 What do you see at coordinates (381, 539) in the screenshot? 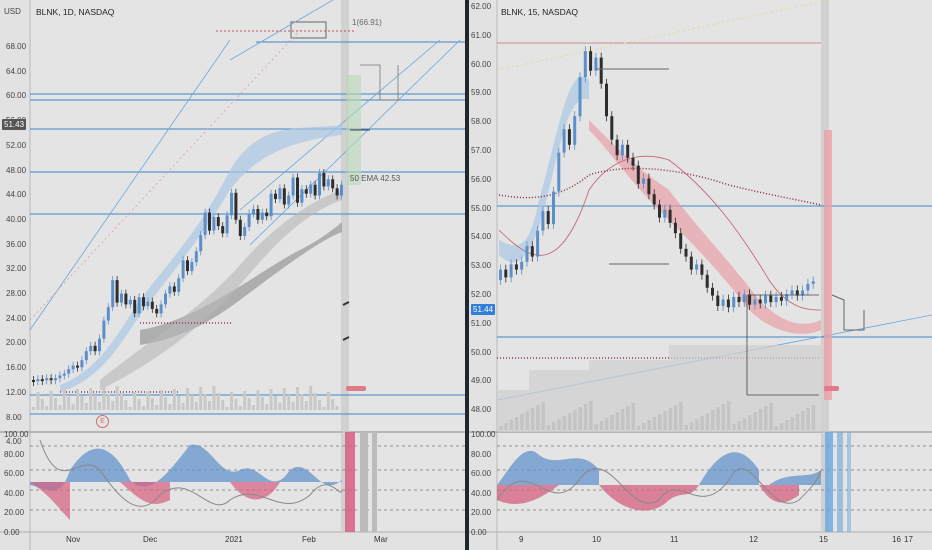
I see `time-axis-label: Mar` at bounding box center [381, 539].